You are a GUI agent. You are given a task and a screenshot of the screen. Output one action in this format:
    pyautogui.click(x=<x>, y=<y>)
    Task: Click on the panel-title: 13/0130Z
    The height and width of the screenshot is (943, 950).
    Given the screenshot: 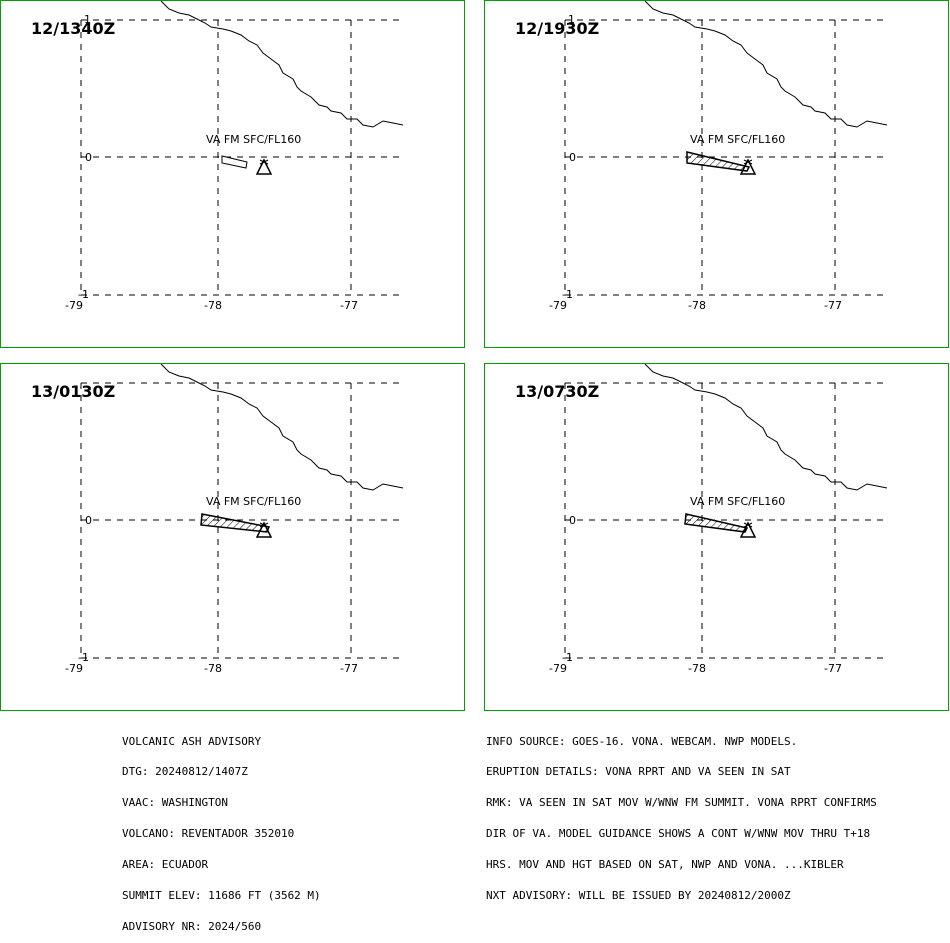 What is the action you would take?
    pyautogui.click(x=73, y=391)
    